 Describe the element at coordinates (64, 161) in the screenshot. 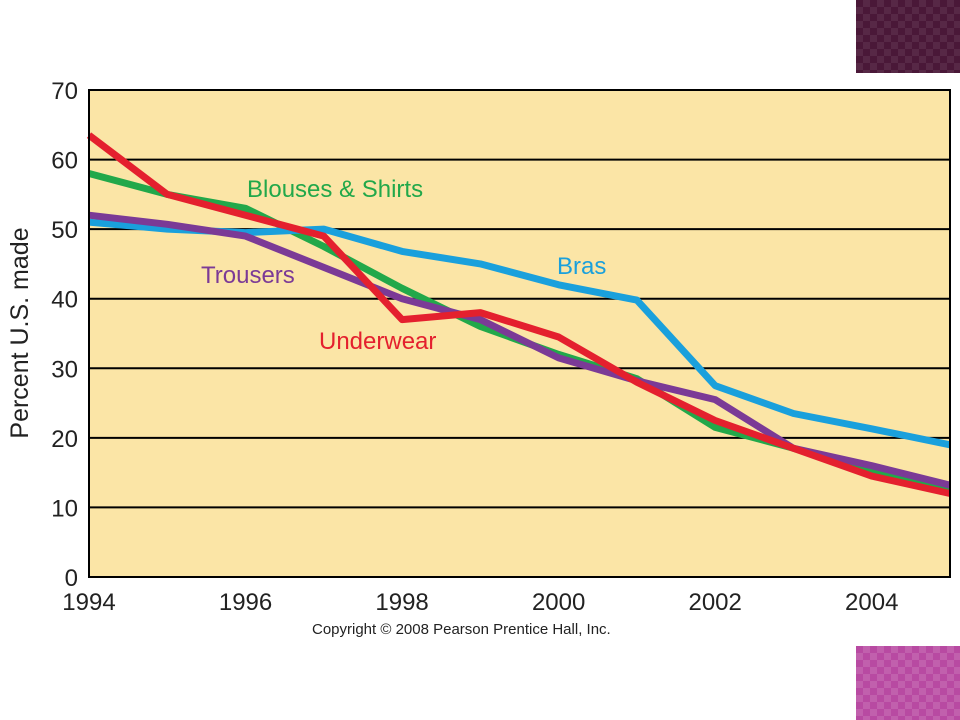

I see `y-tick-label: 60` at that location.